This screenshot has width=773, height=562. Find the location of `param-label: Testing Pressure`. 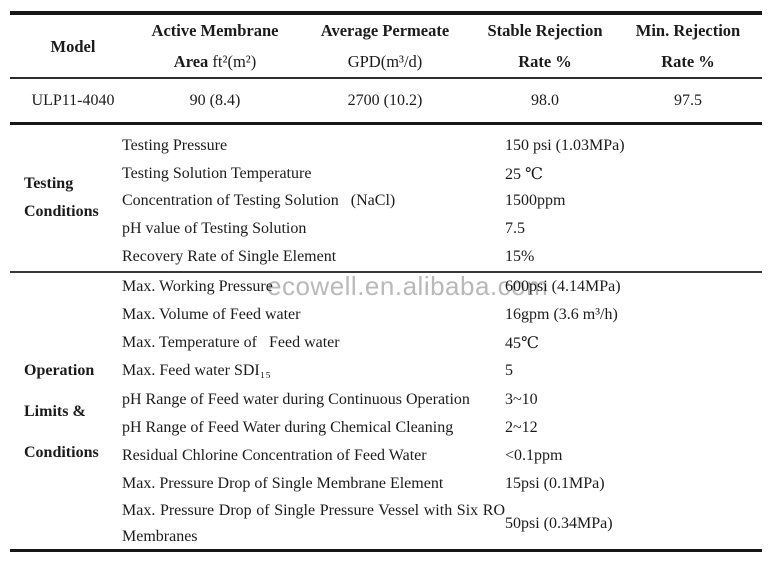

param-label: Testing Pressure is located at coordinates (175, 145).